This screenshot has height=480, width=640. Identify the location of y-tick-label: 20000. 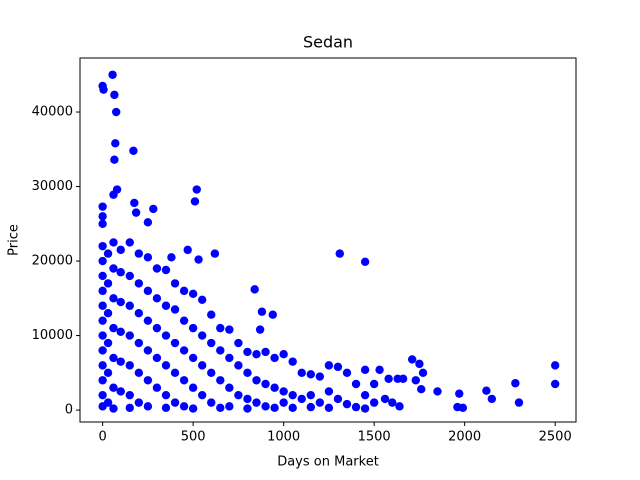
(52, 261).